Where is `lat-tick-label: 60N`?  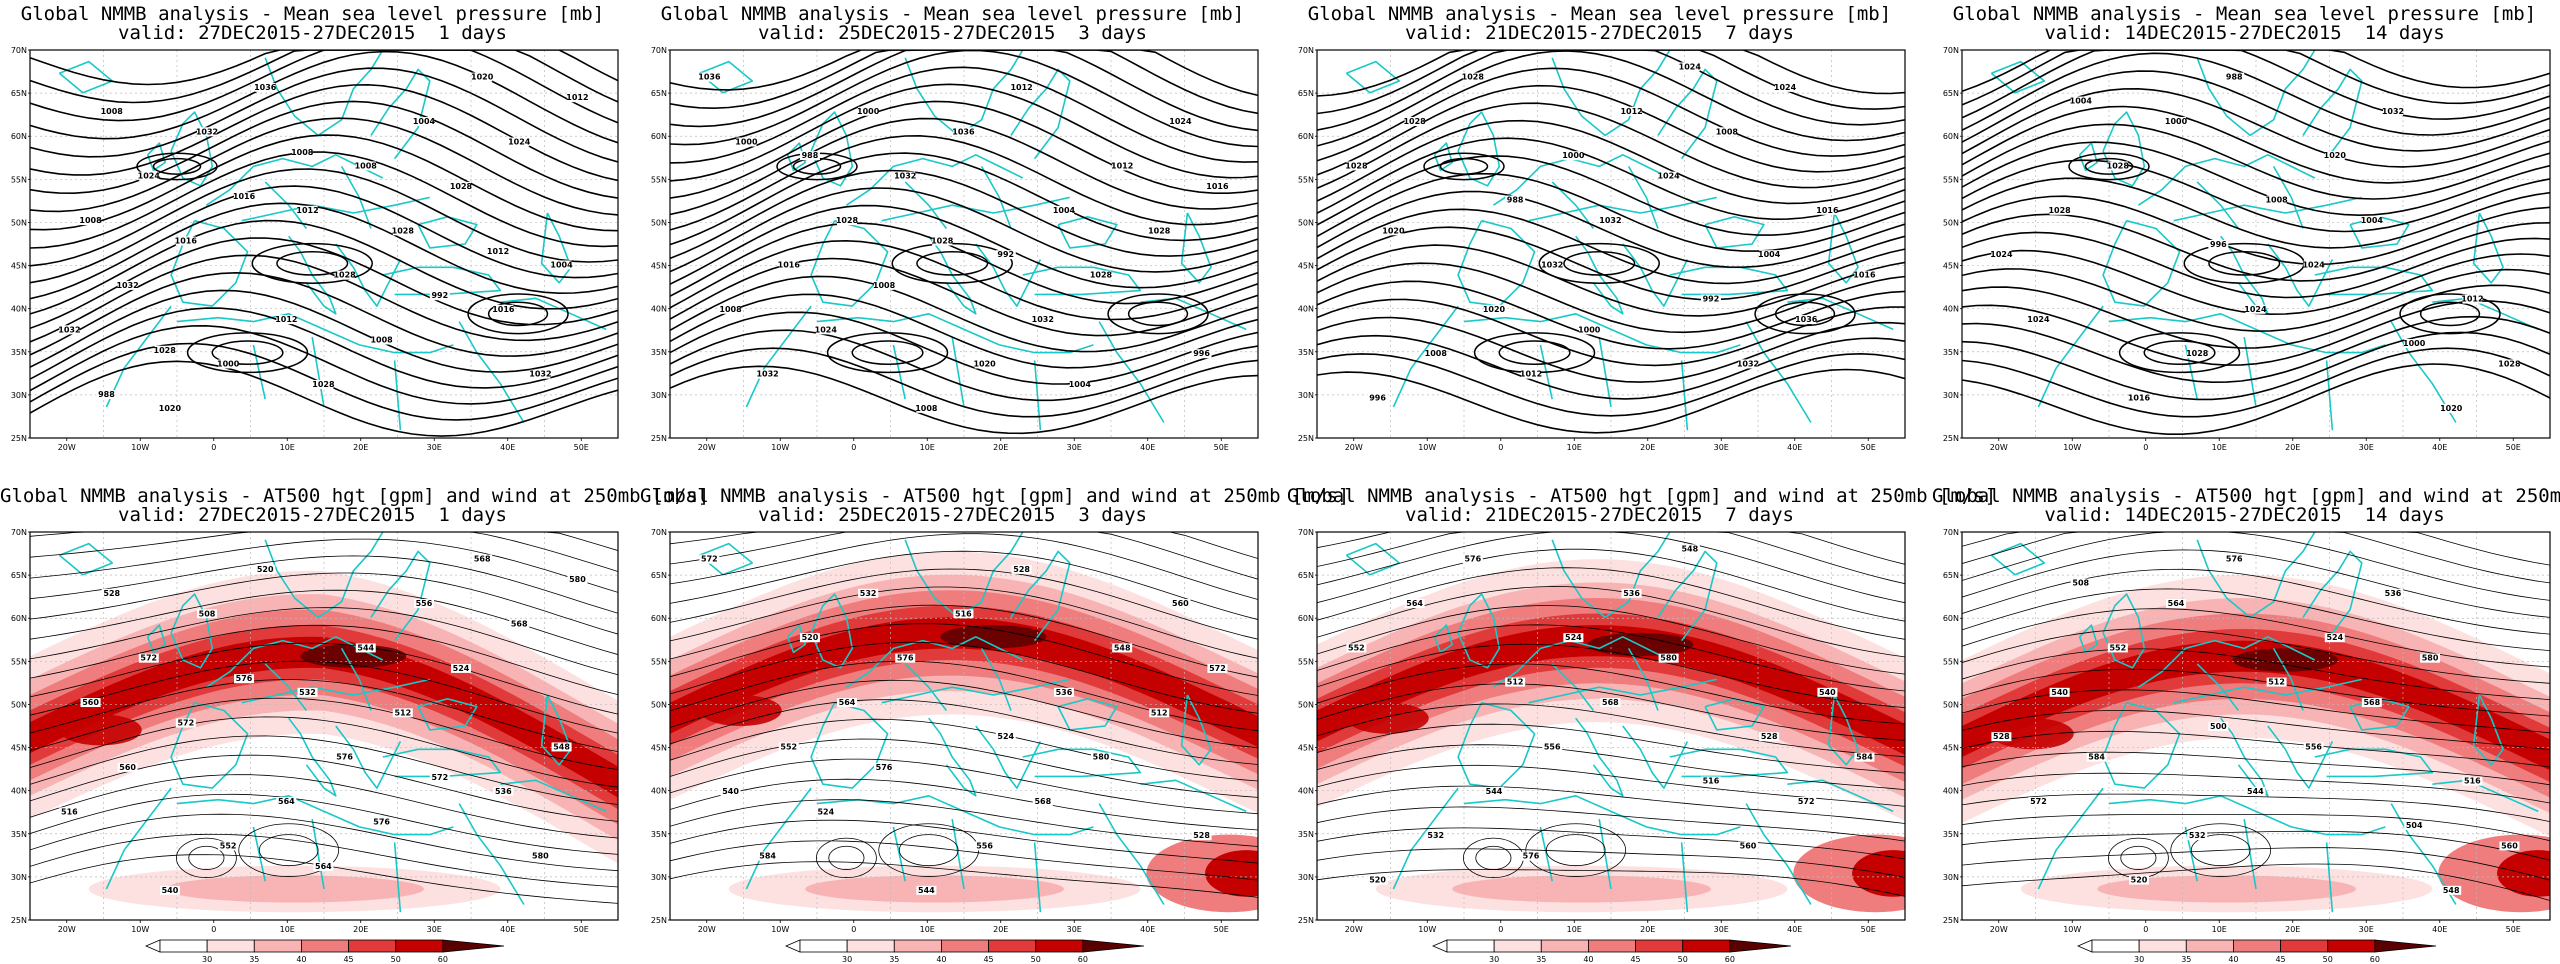 lat-tick-label: 60N is located at coordinates (19, 136).